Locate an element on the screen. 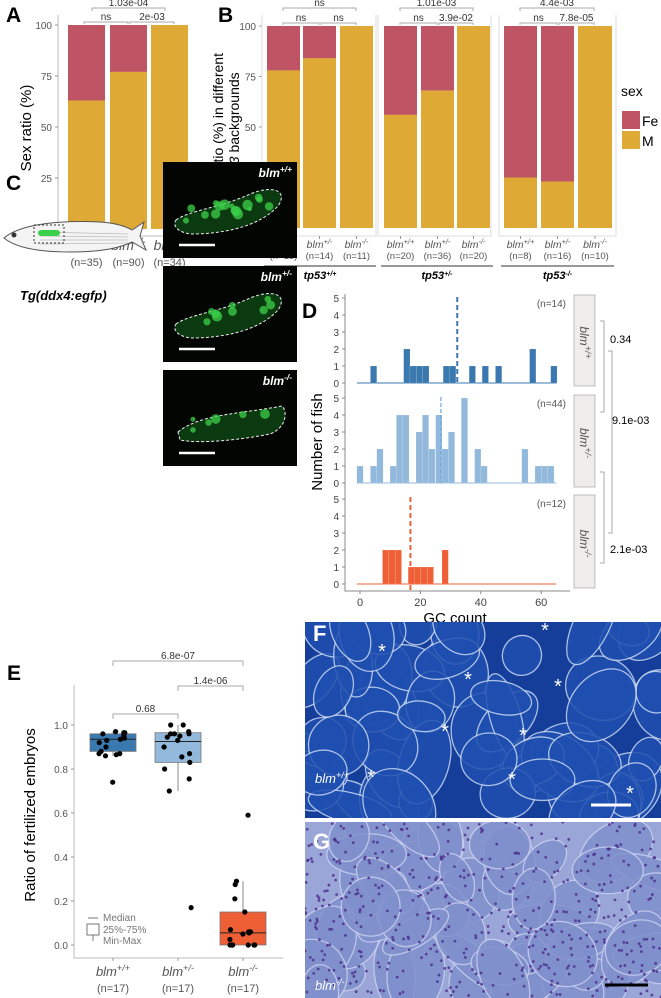 The width and height of the screenshot is (661, 998). y-tick-label: 0 is located at coordinates (336, 384).